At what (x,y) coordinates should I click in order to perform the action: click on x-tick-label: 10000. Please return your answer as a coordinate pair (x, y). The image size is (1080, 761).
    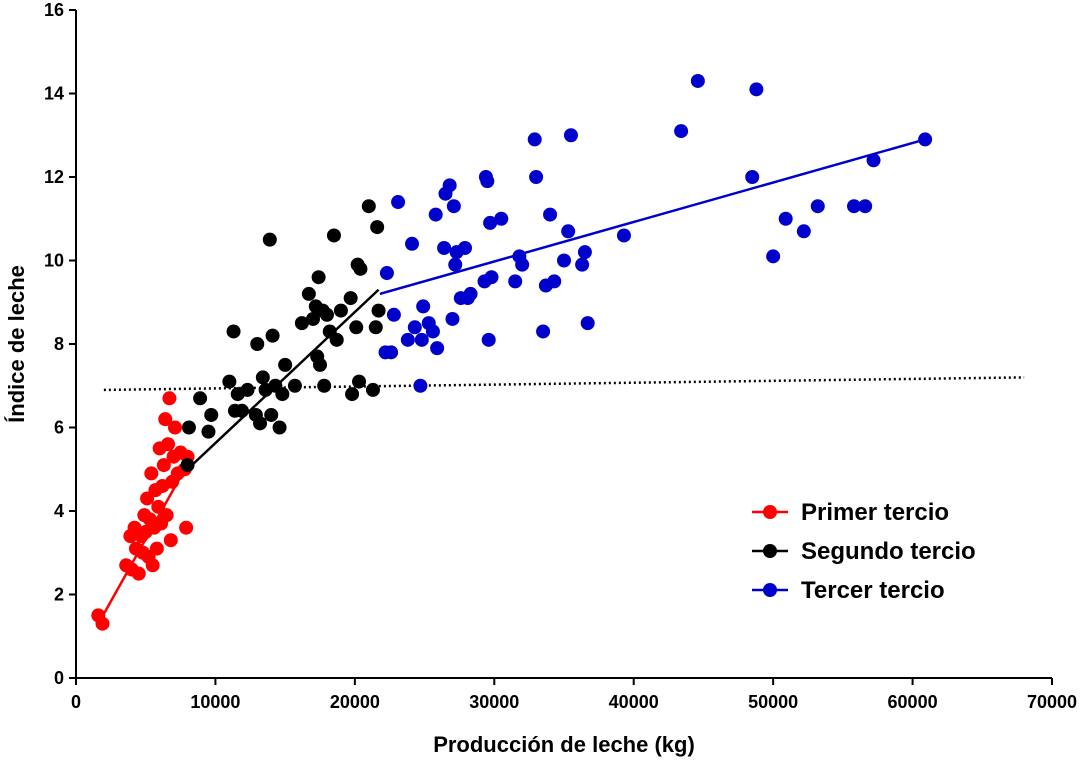
    Looking at the image, I should click on (215, 702).